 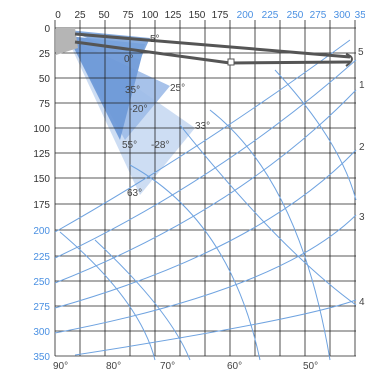 What do you see at coordinates (41, 154) in the screenshot?
I see `y-tick-label: 125` at bounding box center [41, 154].